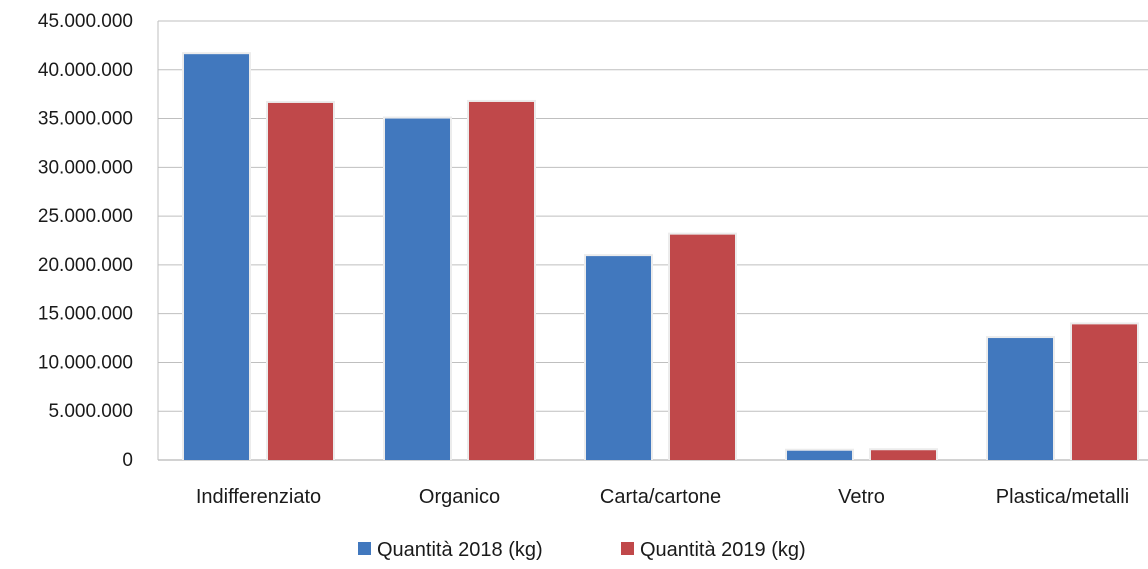 This screenshot has width=1148, height=569. What do you see at coordinates (85, 265) in the screenshot?
I see `y-tick-label: 20.000.000` at bounding box center [85, 265].